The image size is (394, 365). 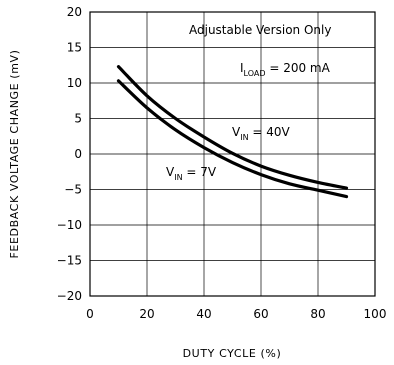 I want to click on y-tick-label: 0, so click(x=78, y=154).